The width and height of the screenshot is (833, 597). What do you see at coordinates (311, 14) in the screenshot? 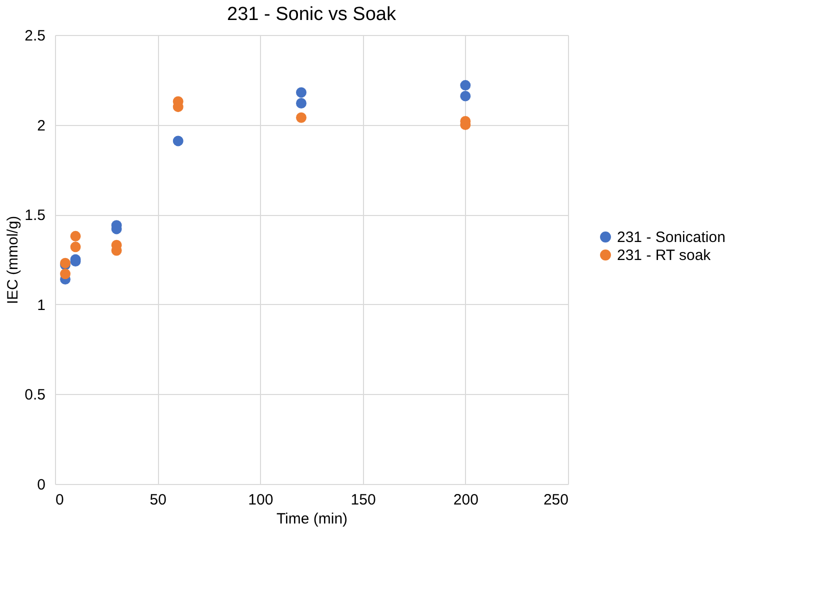
I see `chart-title: 231 - Sonic vs Soak` at bounding box center [311, 14].